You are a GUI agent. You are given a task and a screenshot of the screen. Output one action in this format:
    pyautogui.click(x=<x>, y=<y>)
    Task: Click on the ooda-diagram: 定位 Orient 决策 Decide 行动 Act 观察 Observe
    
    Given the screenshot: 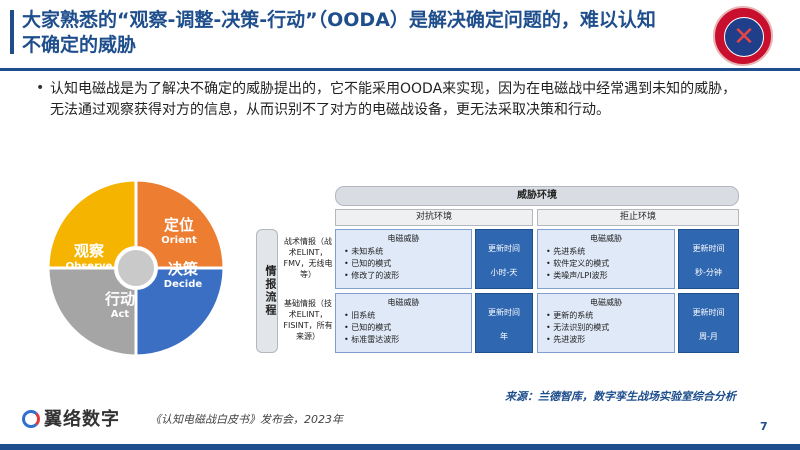 What is the action you would take?
    pyautogui.click(x=136, y=268)
    